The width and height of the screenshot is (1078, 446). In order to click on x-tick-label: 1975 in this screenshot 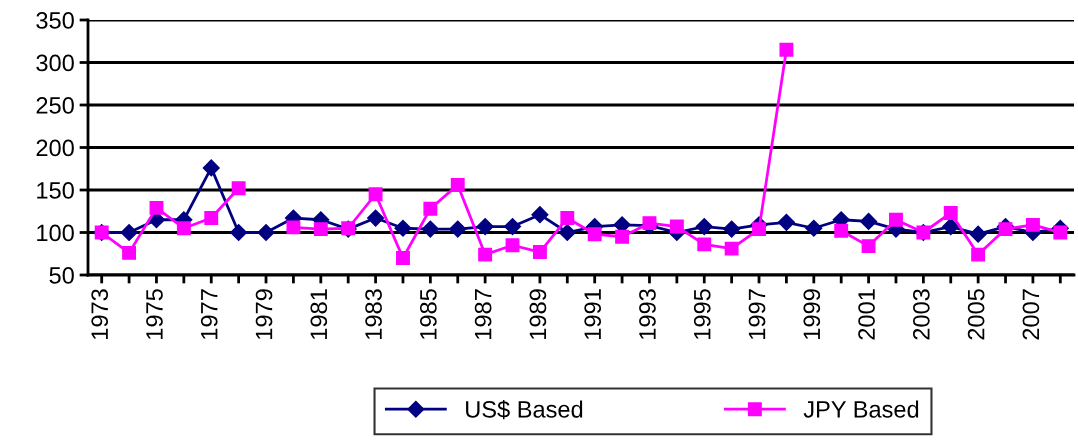, I will do `click(154, 314)`.